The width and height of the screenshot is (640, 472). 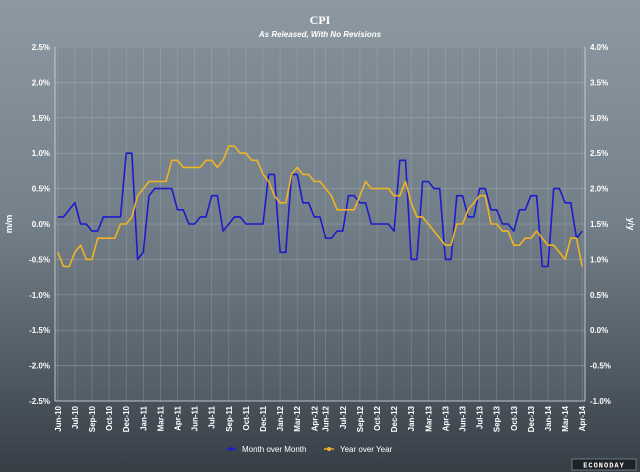 What do you see at coordinates (514, 417) in the screenshot?
I see `x-tick-label: Oct-13` at bounding box center [514, 417].